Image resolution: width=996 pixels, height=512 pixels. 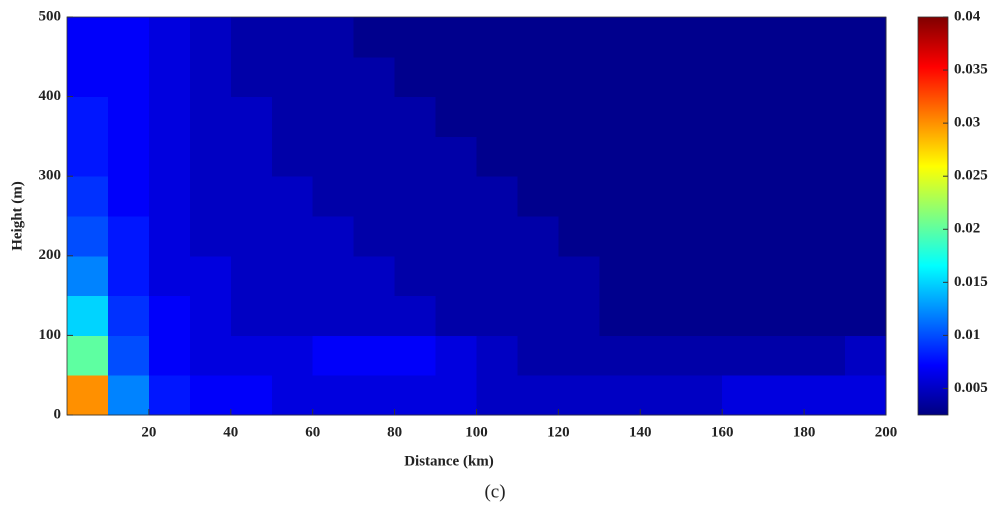 I want to click on x-tick-label: 60, so click(x=312, y=432).